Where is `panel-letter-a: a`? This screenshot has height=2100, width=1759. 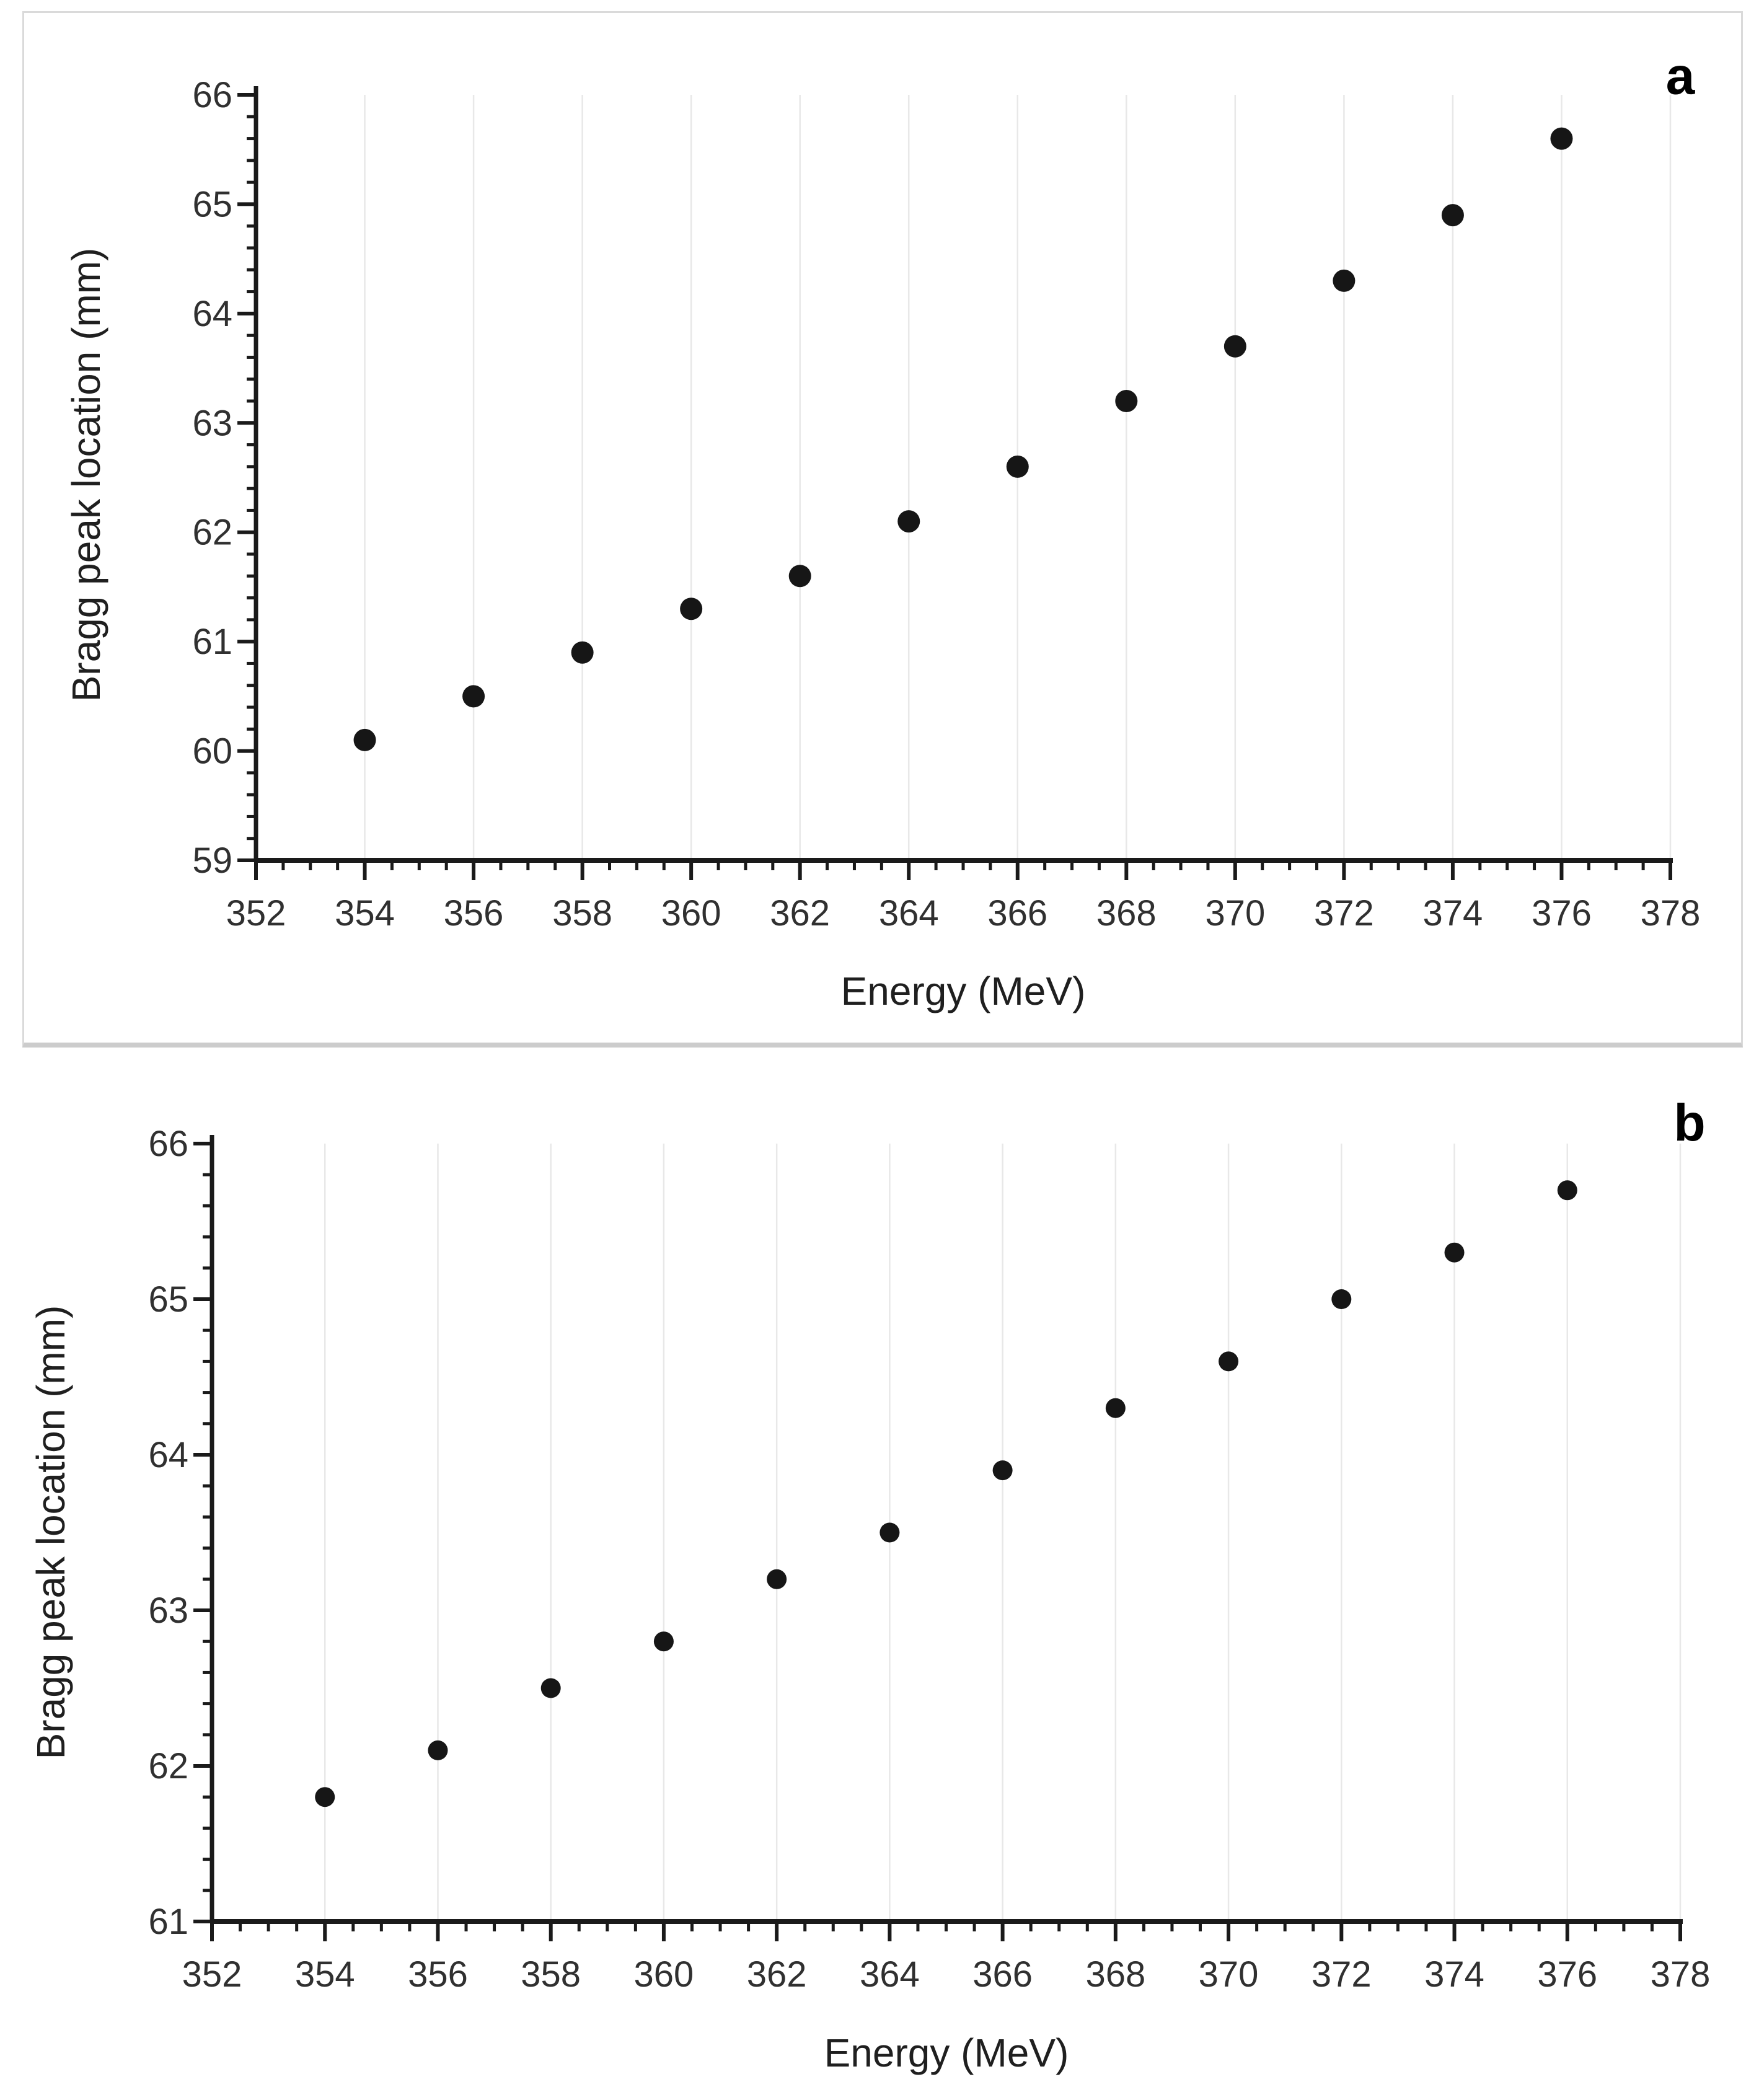
panel-letter-a: a is located at coordinates (1680, 75).